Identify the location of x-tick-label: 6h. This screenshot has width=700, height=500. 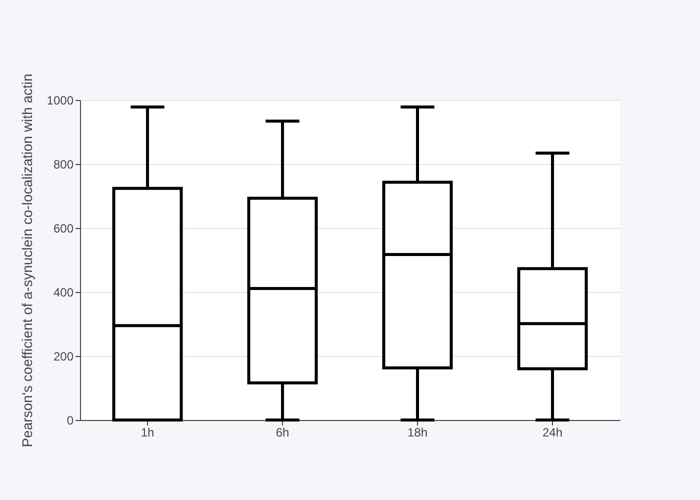
(283, 433).